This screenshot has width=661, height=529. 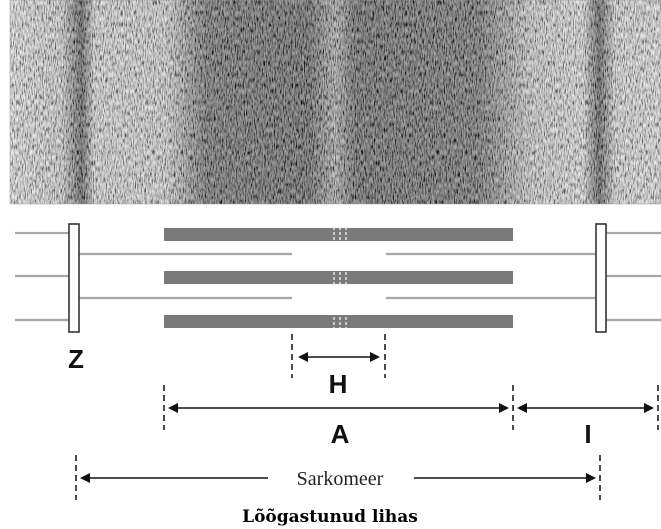 I want to click on a-band-label: A, so click(x=340, y=434).